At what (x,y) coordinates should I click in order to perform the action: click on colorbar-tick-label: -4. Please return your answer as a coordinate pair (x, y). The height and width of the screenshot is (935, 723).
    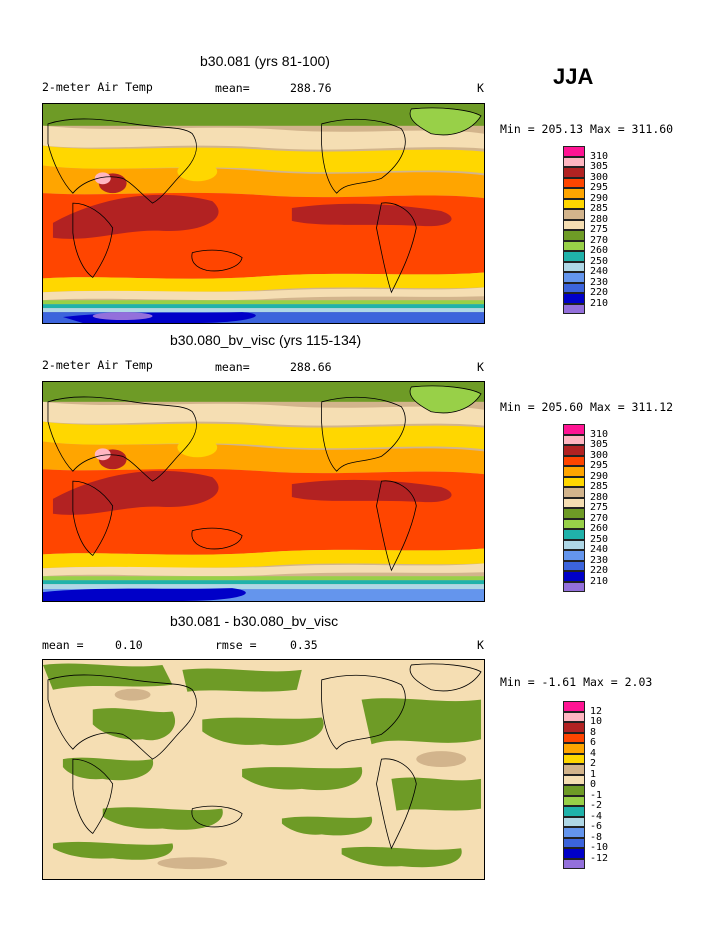
    Looking at the image, I should click on (596, 816).